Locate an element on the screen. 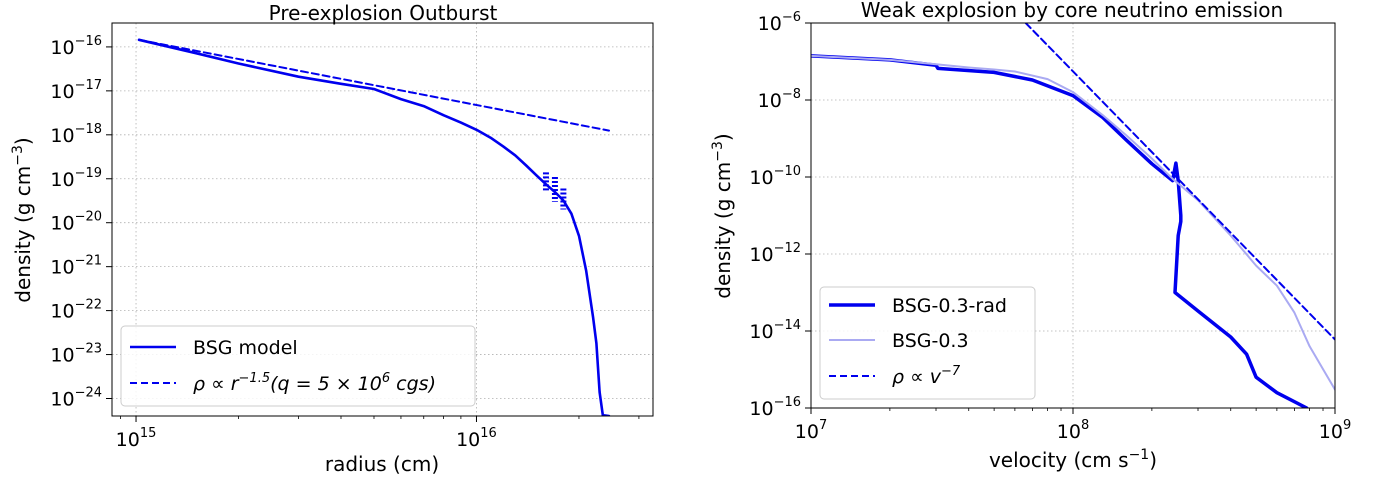 The height and width of the screenshot is (480, 1386). chart1-y-tick-label: 10−20 is located at coordinates (76, 222).